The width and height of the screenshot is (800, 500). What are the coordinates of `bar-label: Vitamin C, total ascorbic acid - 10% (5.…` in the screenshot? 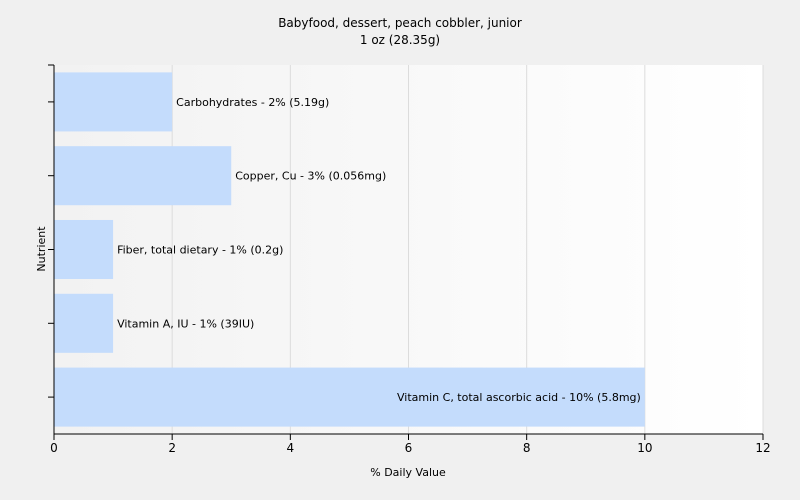 It's located at (519, 397).